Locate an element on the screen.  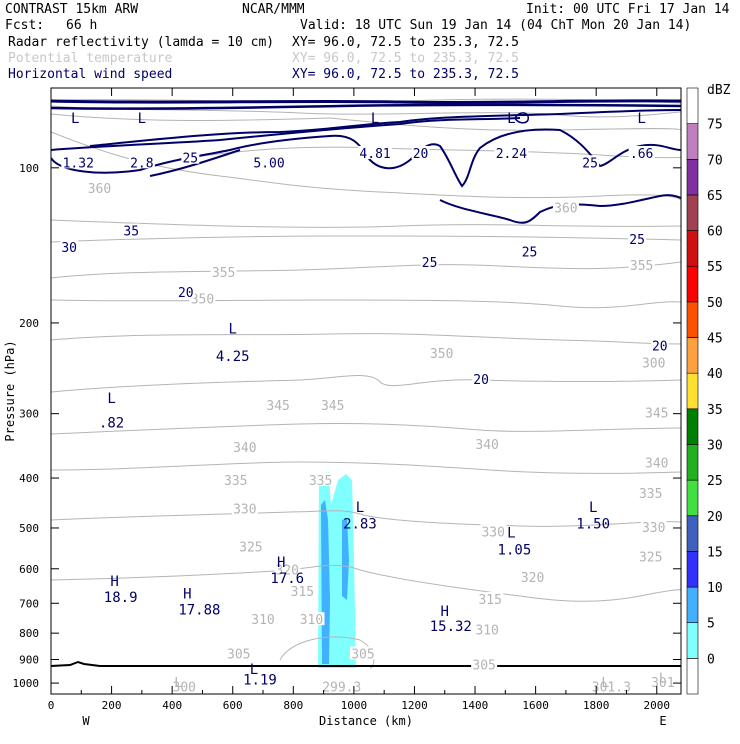
wind-low-high: 1.05 is located at coordinates (515, 550).